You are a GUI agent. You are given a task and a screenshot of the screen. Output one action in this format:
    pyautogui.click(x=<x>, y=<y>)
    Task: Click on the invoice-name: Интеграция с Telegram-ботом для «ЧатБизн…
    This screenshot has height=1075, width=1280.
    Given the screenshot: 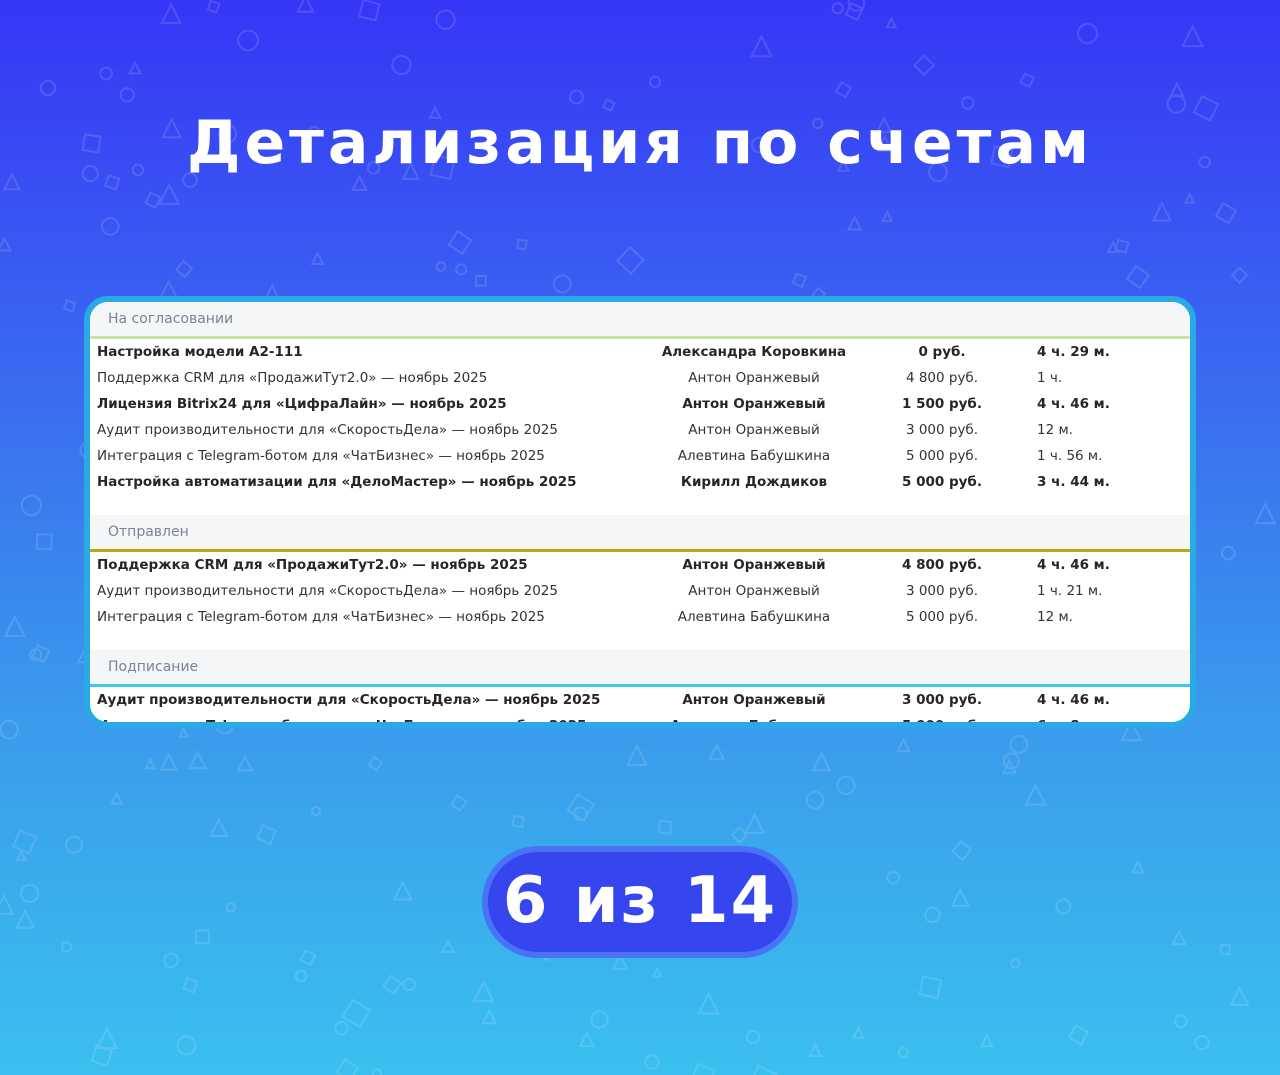 What is the action you would take?
    pyautogui.click(x=321, y=456)
    